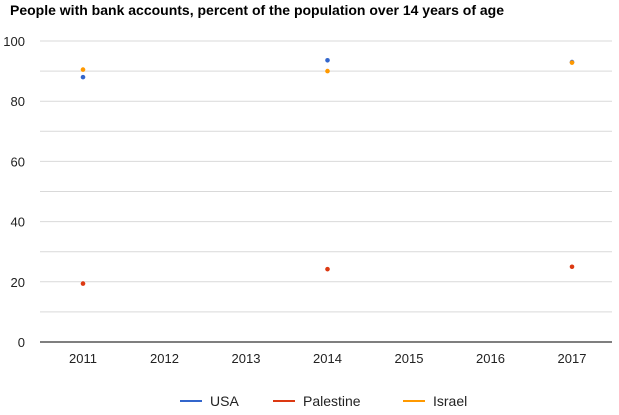 The width and height of the screenshot is (619, 415). Describe the element at coordinates (14, 192) in the screenshot. I see `y-axis-labels: 0 20 40 60 80 100` at that location.